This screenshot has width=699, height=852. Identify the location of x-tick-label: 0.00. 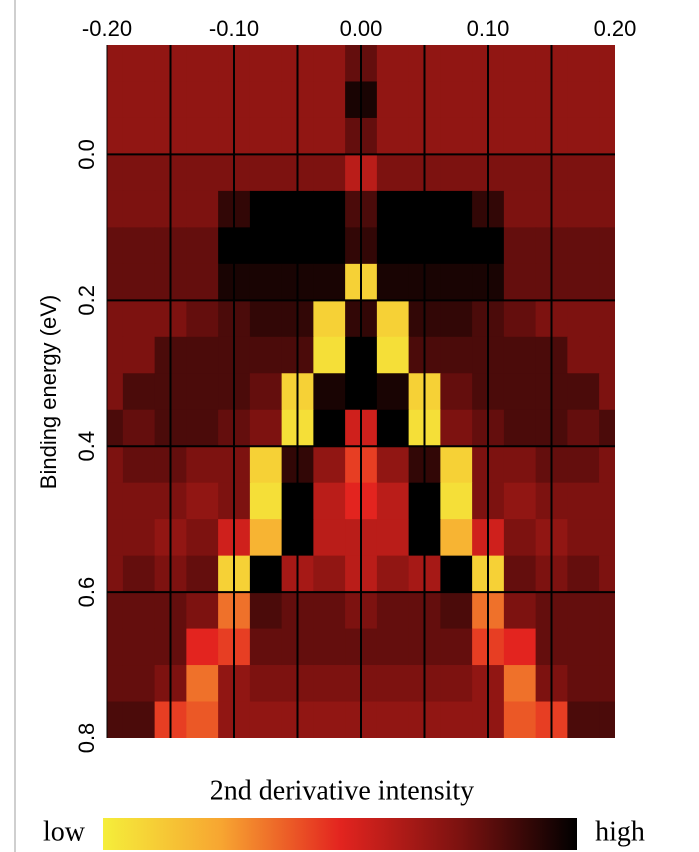
(361, 28).